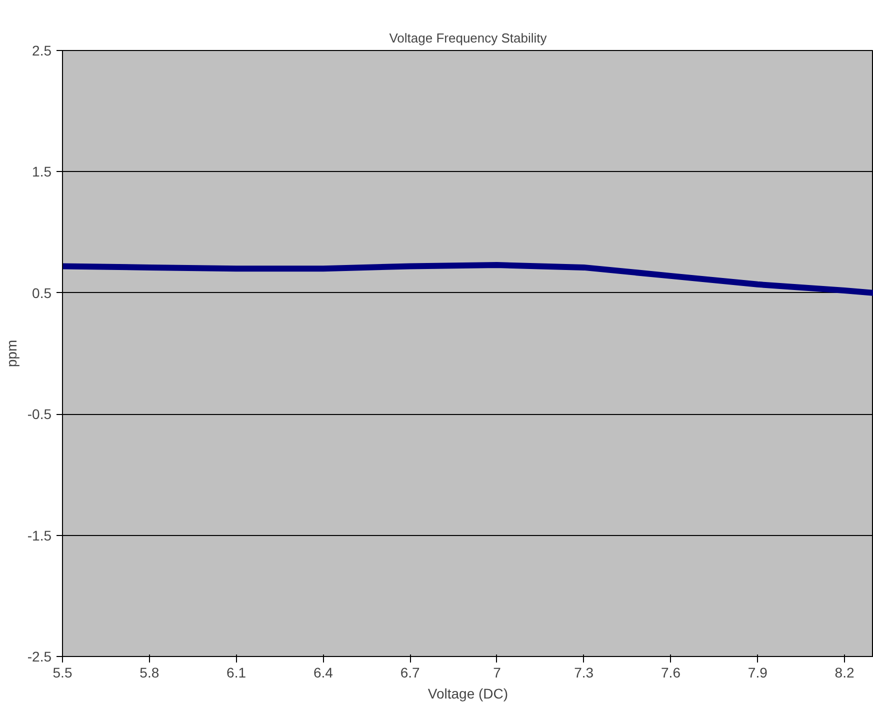  Describe the element at coordinates (39, 535) in the screenshot. I see `y-tick-label: -1.5` at that location.